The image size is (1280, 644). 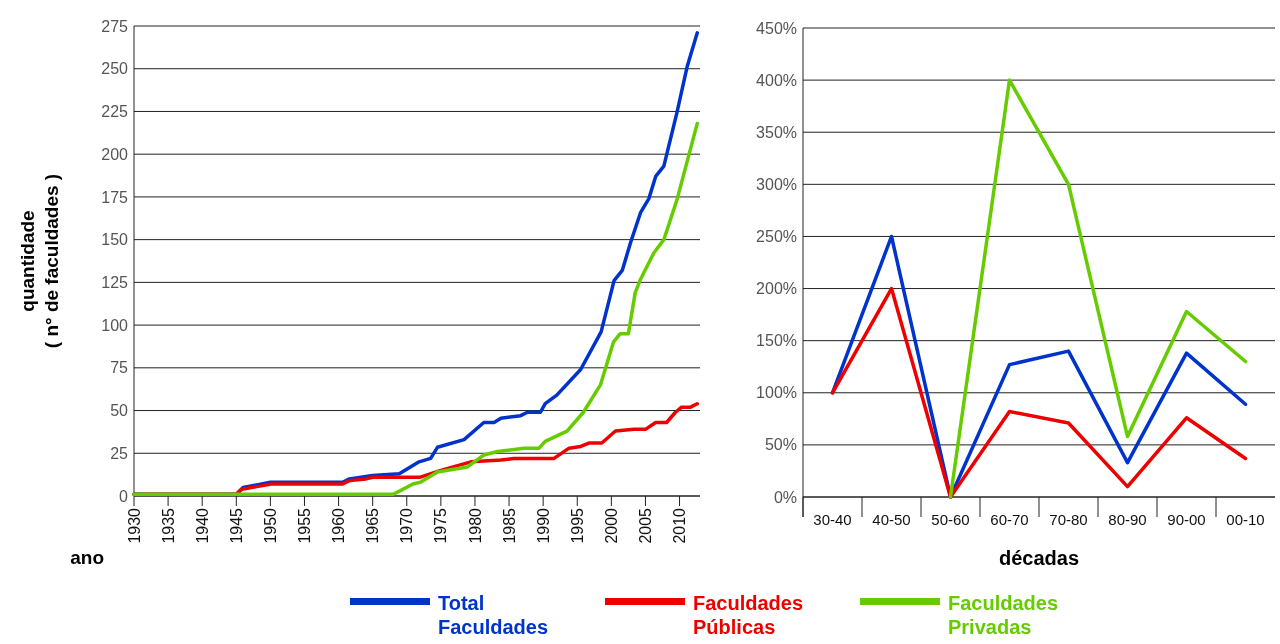 What do you see at coordinates (776, 289) in the screenshot?
I see `y-tick-label: 200%` at bounding box center [776, 289].